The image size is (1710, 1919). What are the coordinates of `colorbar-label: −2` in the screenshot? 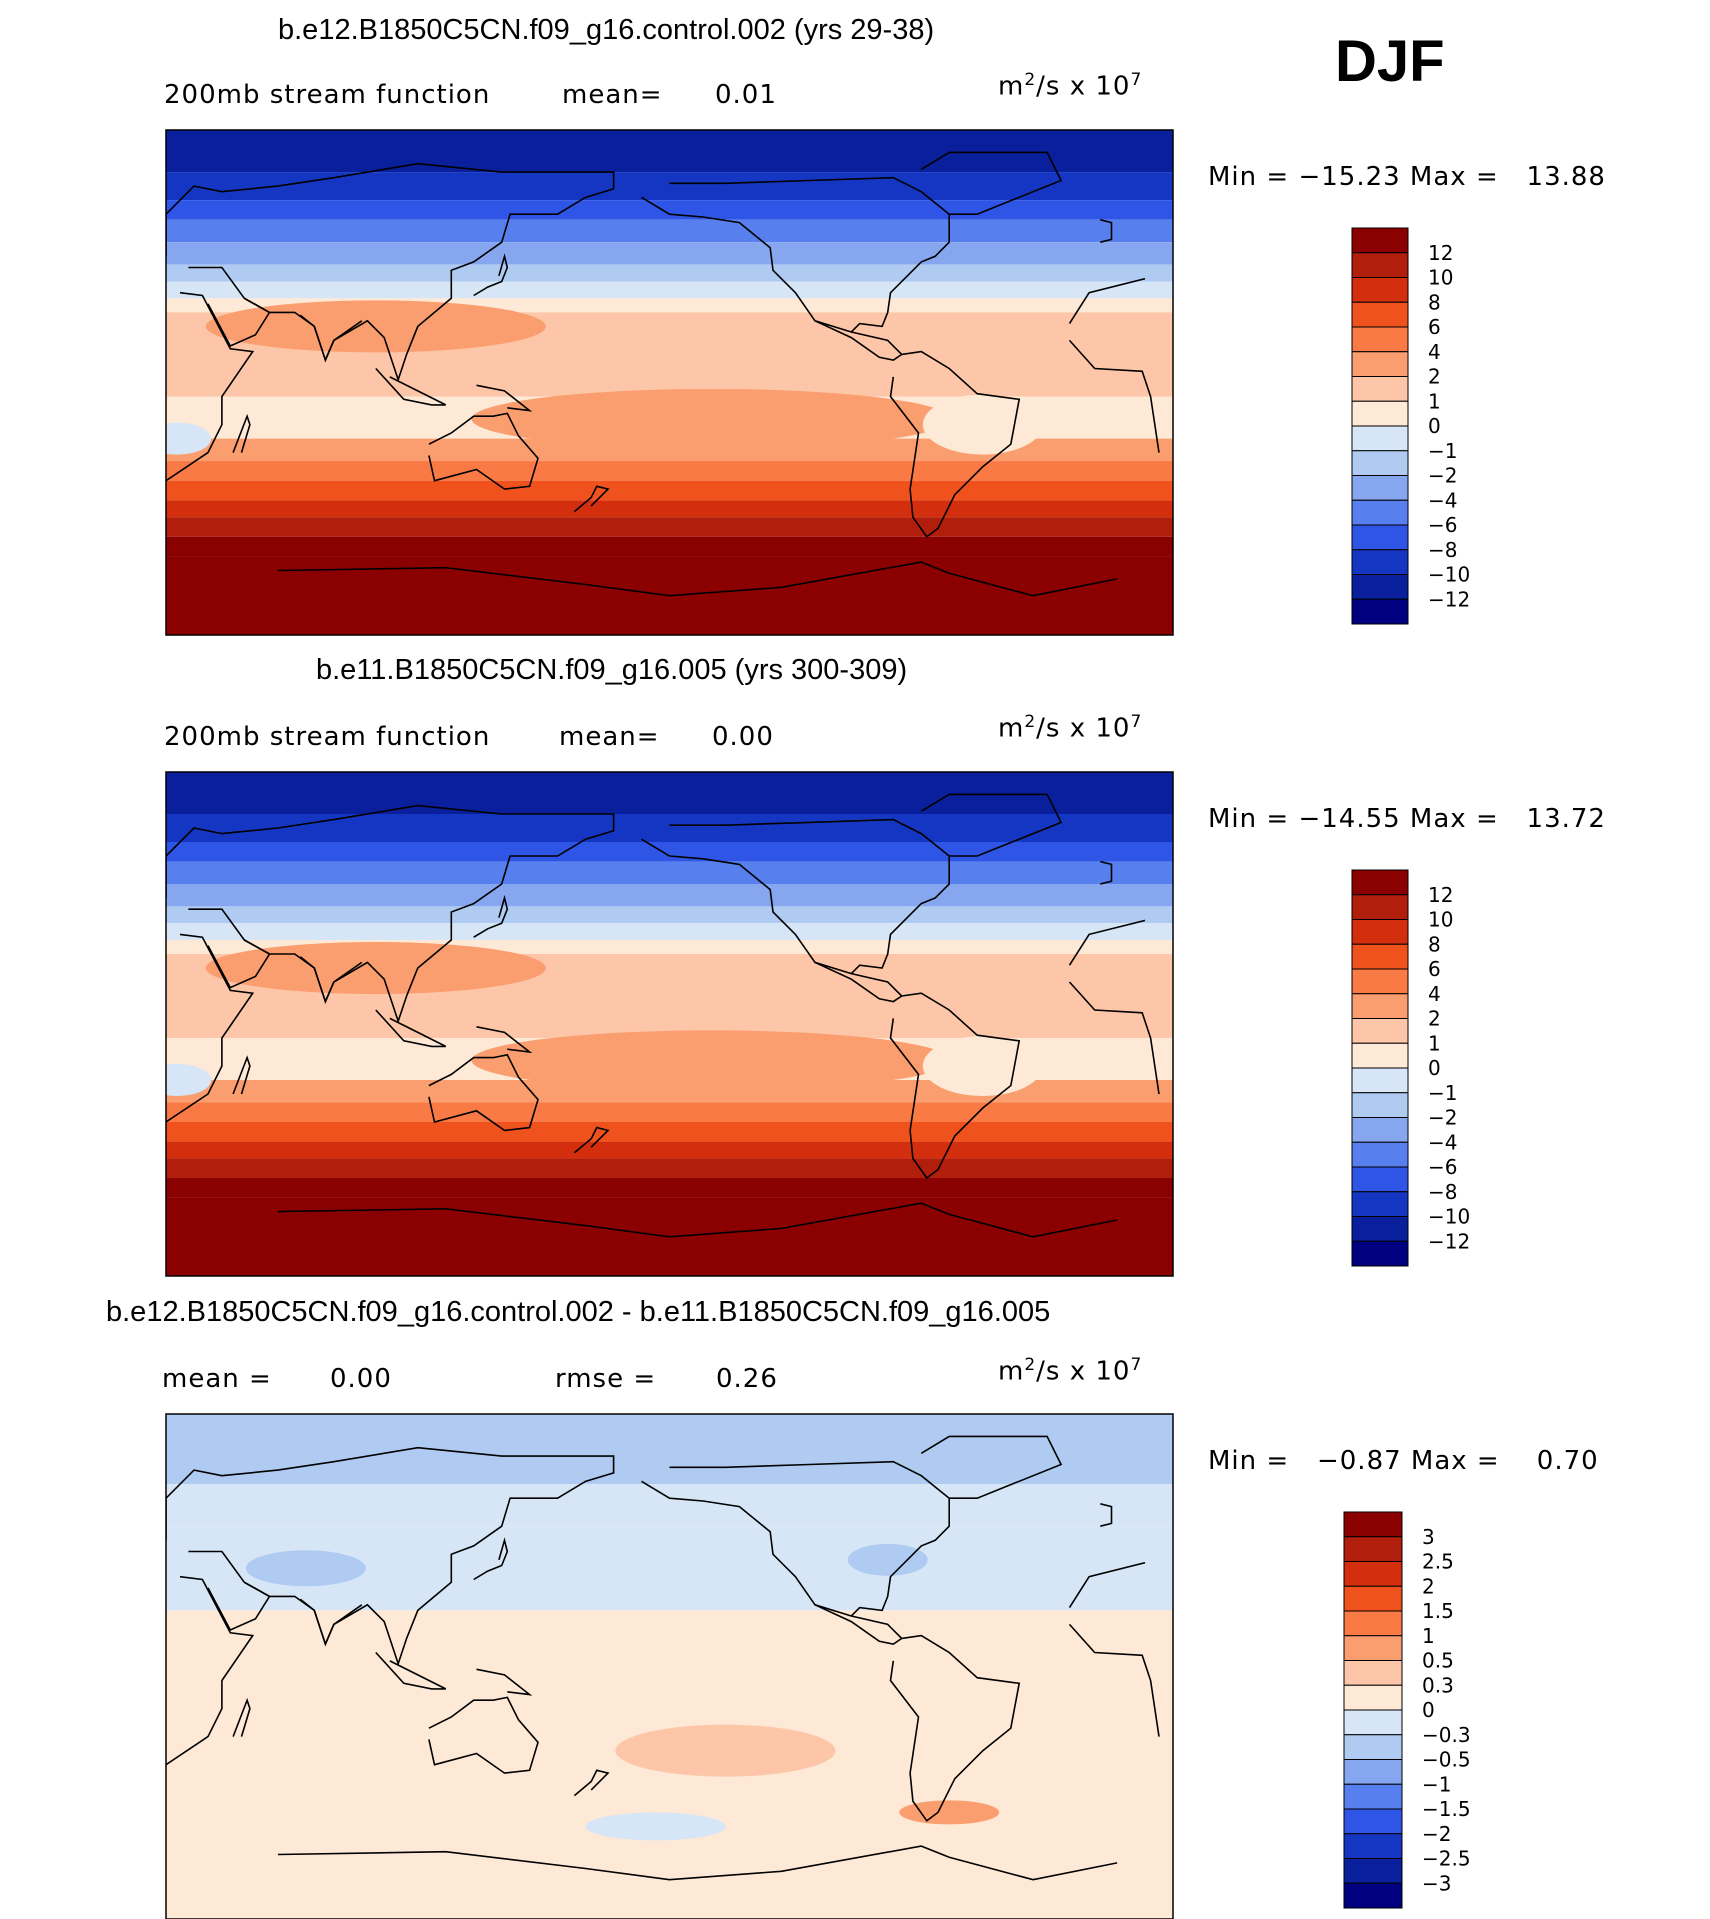 It's located at (1442, 1118).